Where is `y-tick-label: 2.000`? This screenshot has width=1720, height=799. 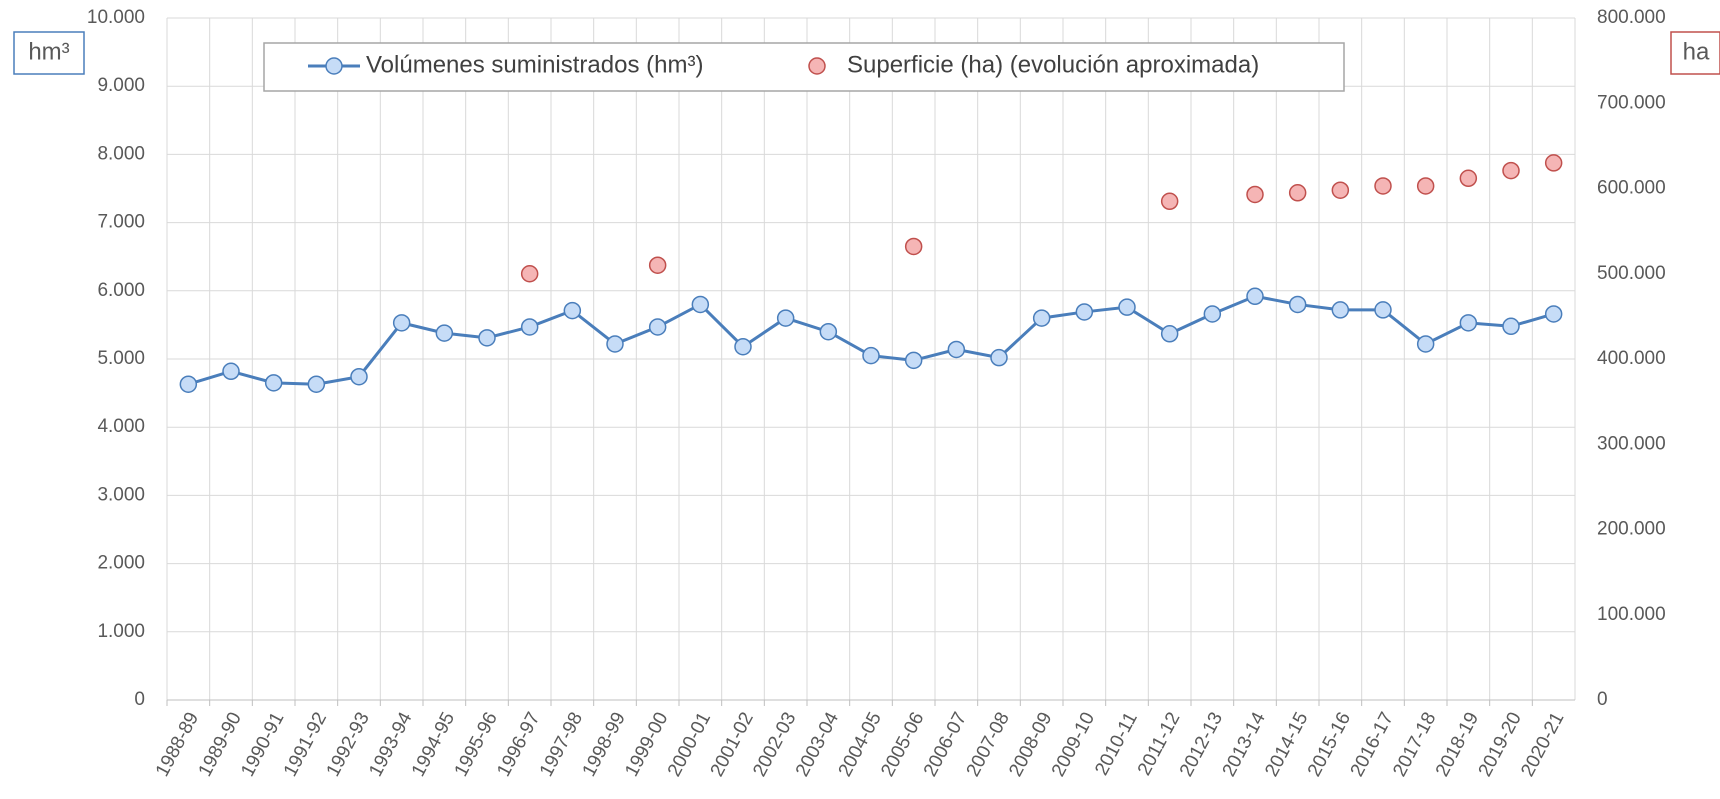 y-tick-label: 2.000 is located at coordinates (121, 563).